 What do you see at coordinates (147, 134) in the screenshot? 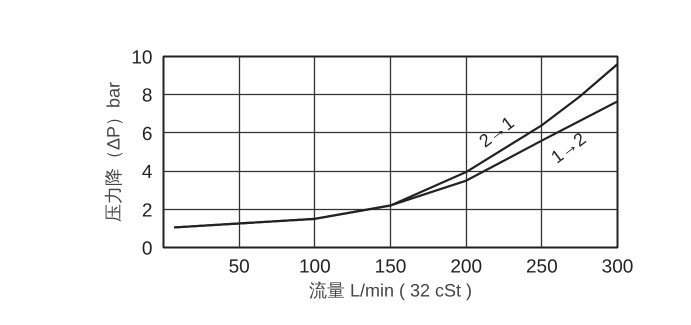
I see `y-tick-label: 6` at bounding box center [147, 134].